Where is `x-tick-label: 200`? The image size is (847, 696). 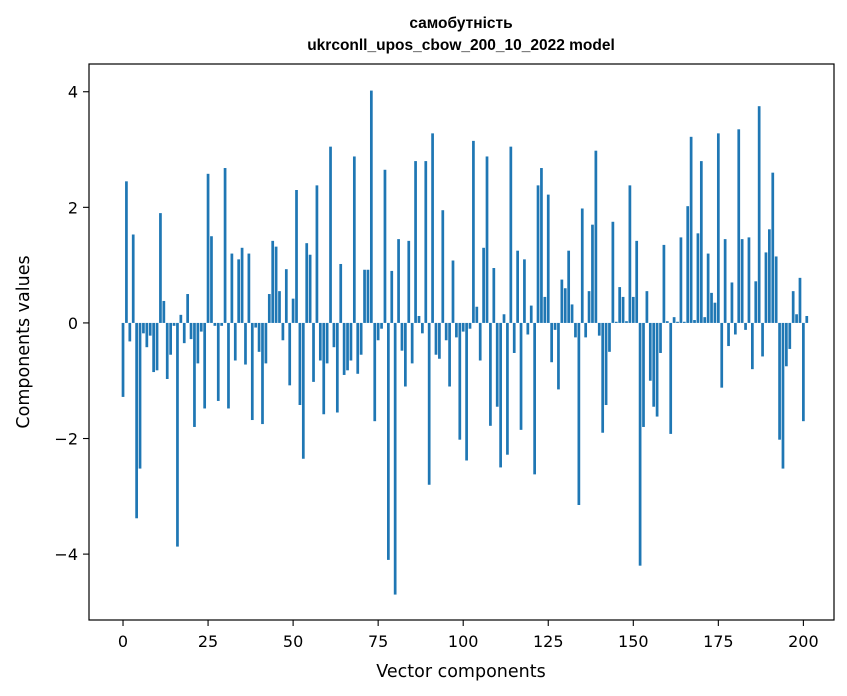 x-tick-label: 200 is located at coordinates (803, 641).